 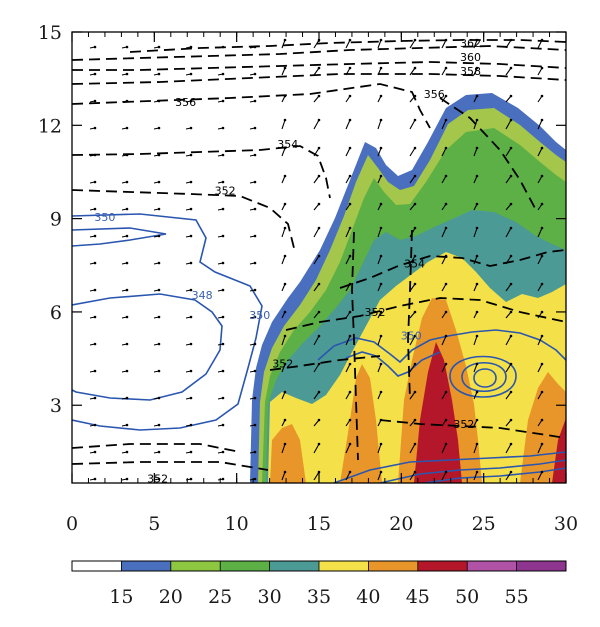 I want to click on x-tick-label: 0, so click(x=72, y=524).